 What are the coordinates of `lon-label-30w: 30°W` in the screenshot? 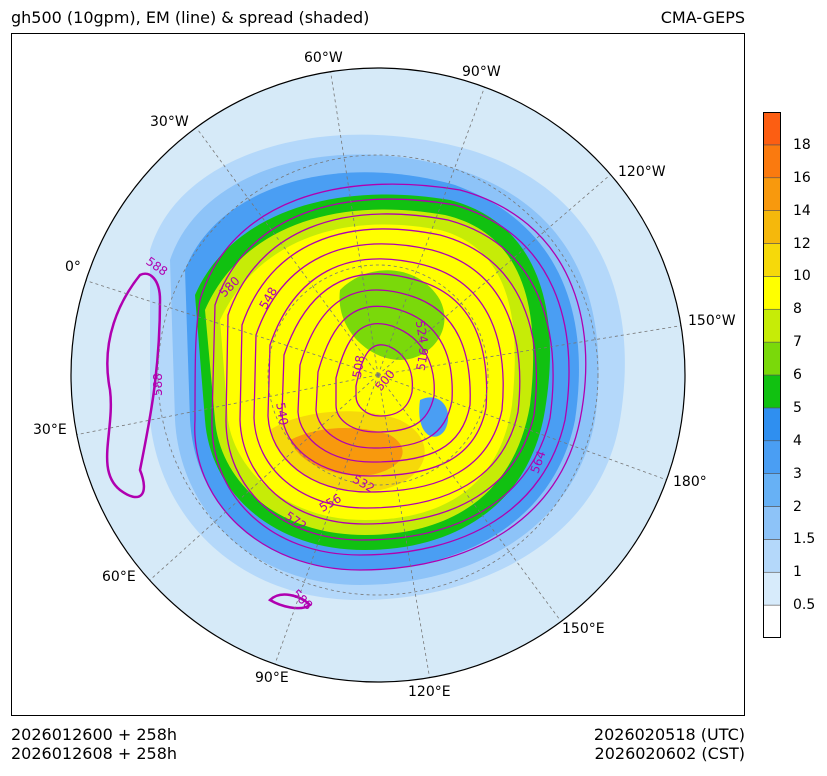 It's located at (169, 122).